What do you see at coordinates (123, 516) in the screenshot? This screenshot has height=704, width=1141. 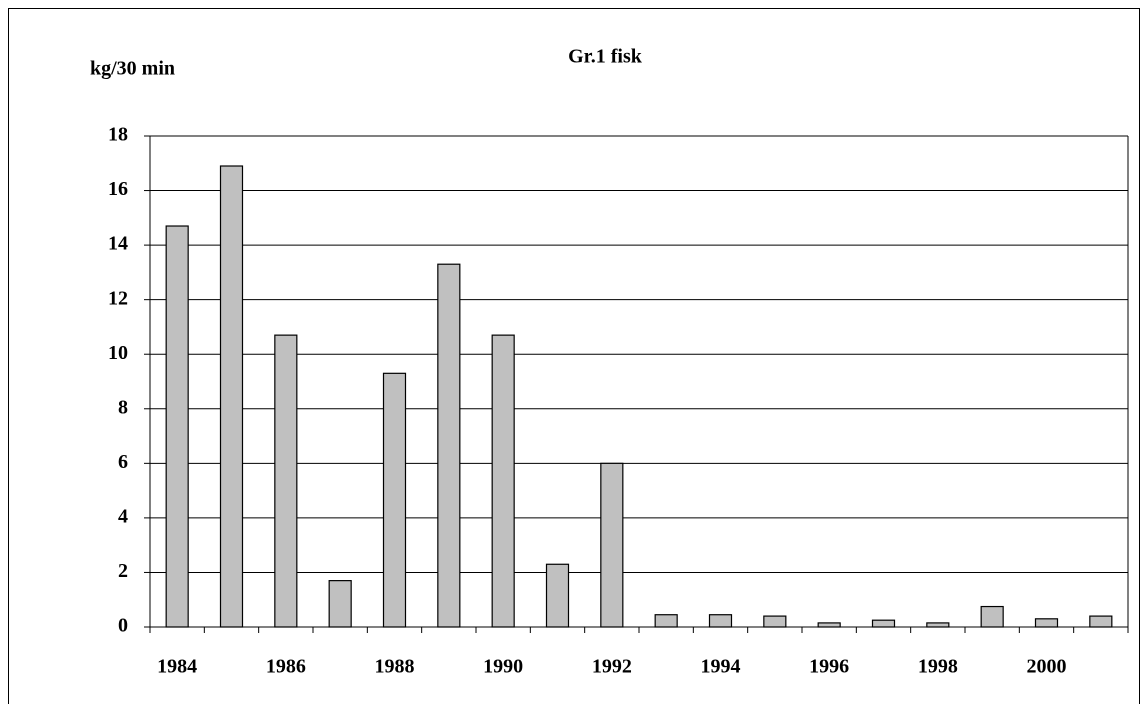 I see `y-tick-label: 4` at bounding box center [123, 516].